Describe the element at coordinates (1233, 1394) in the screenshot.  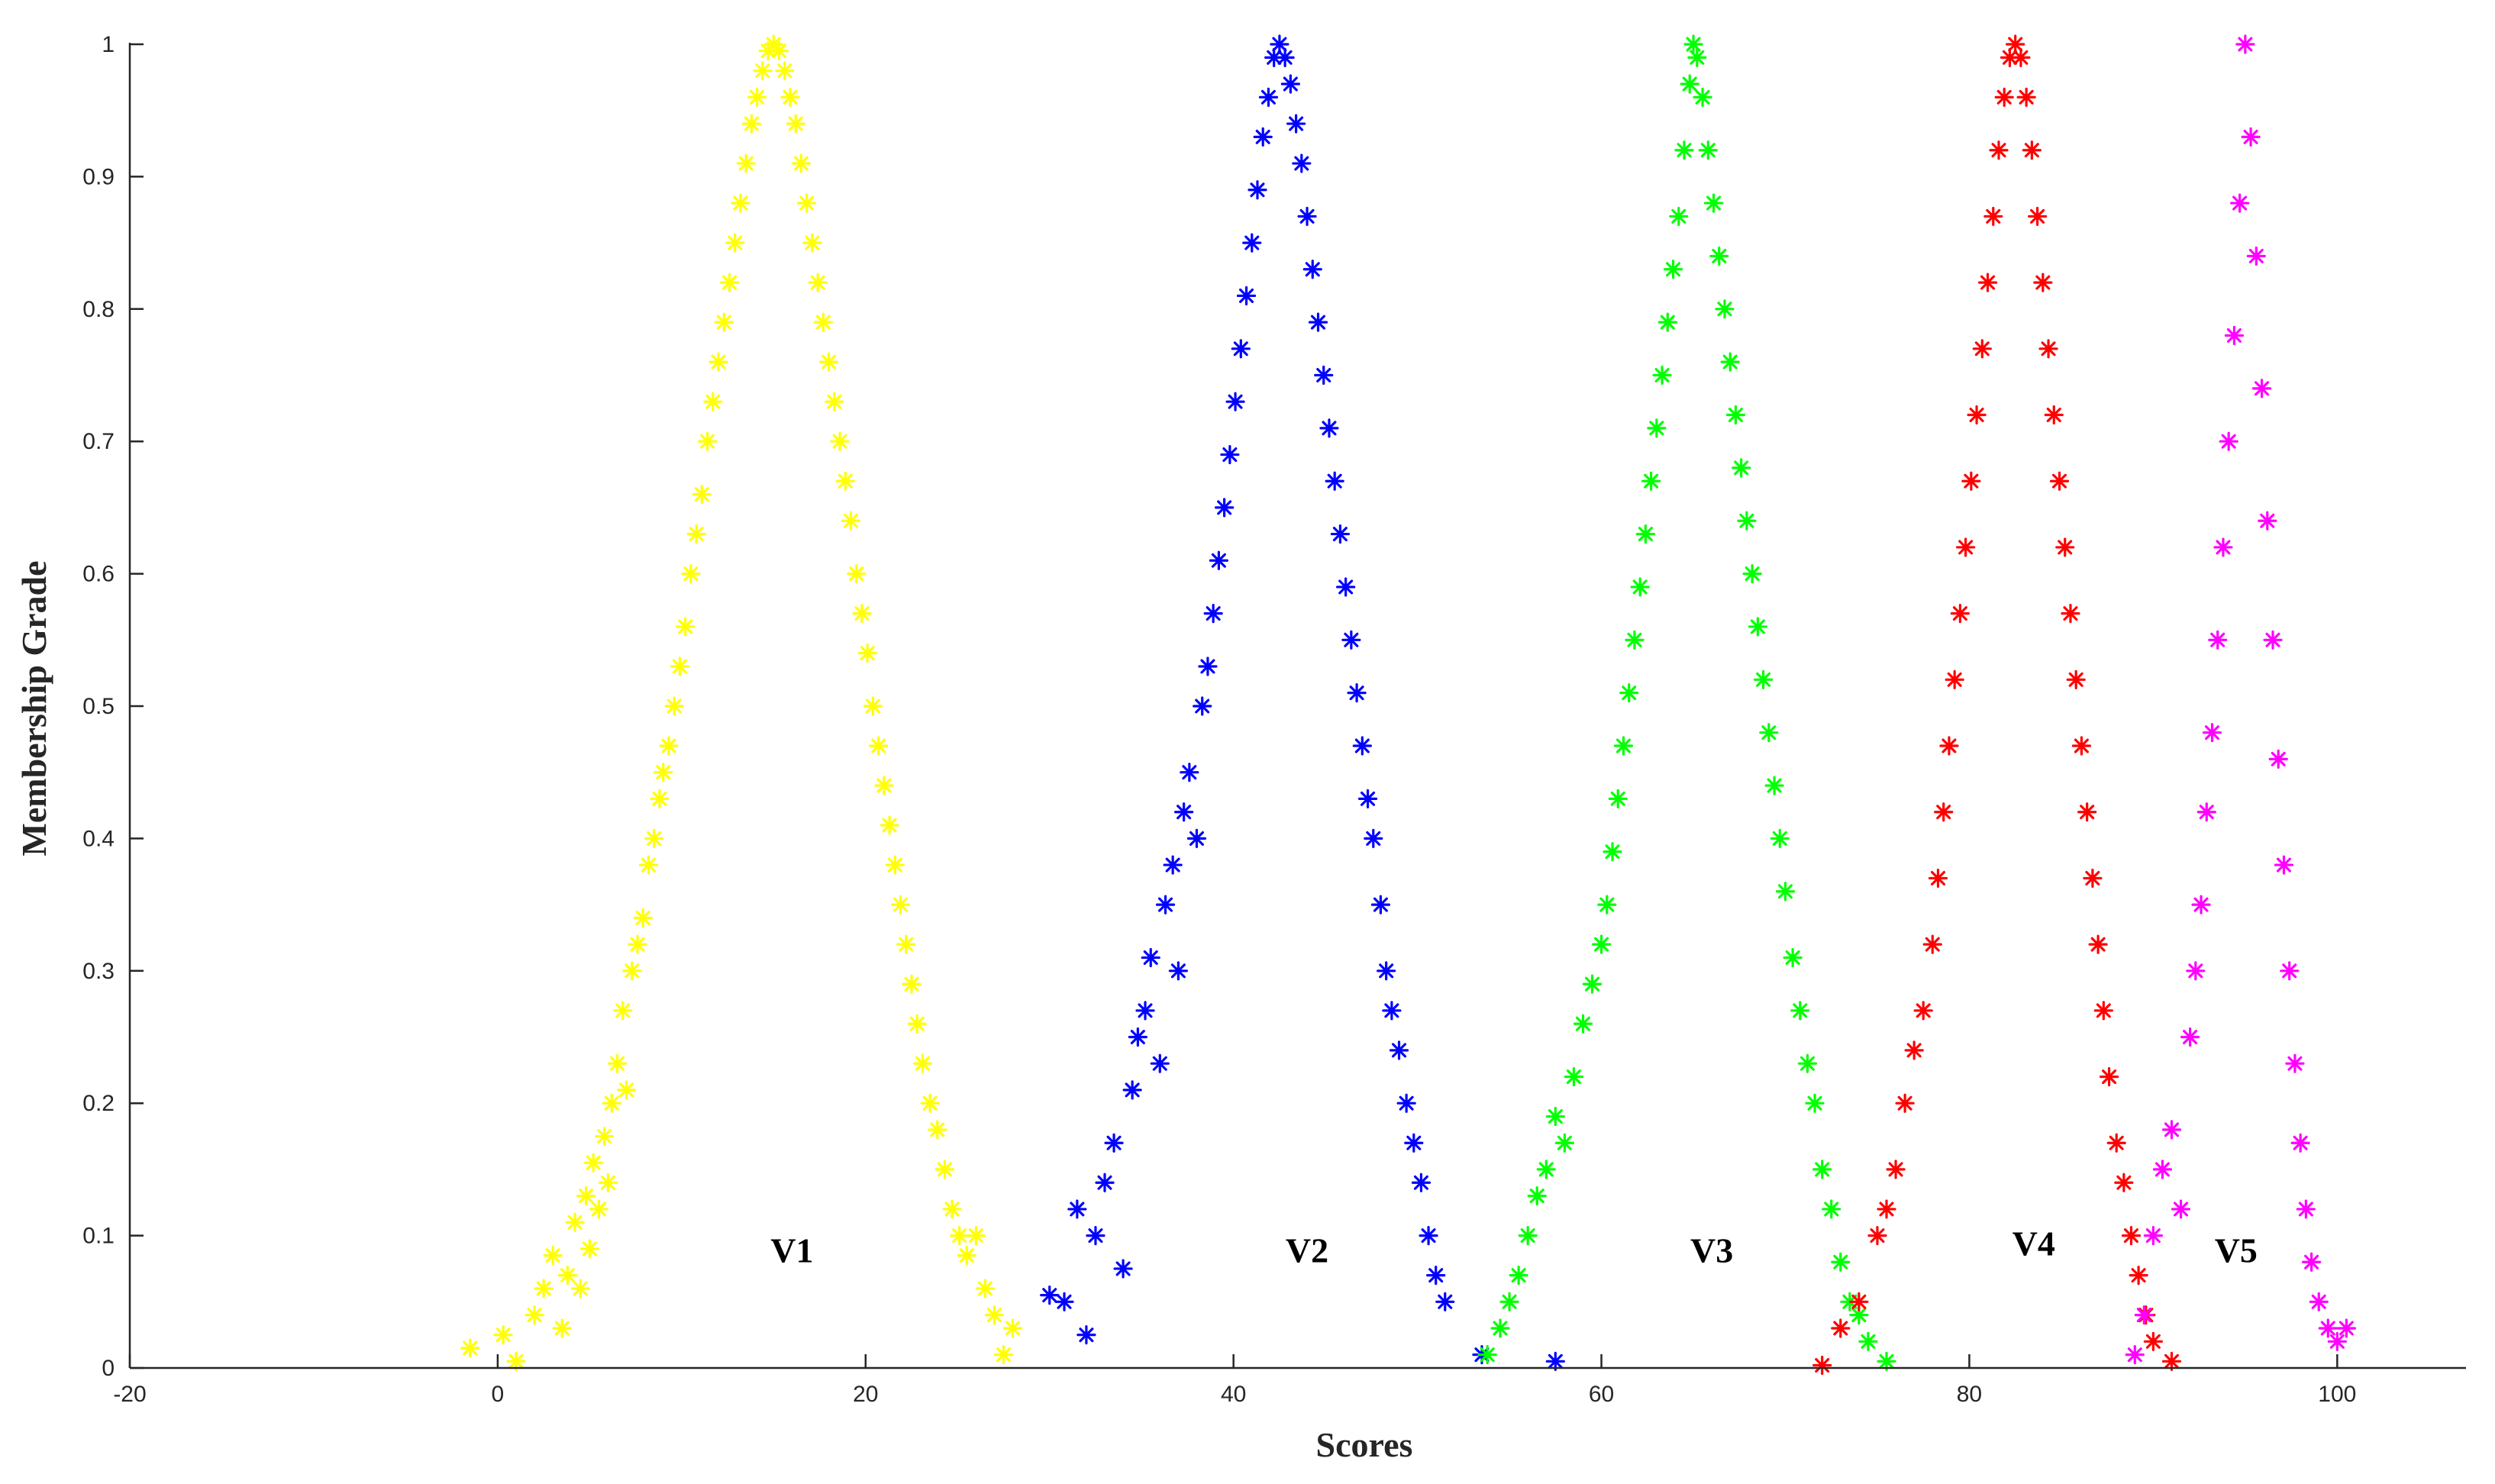
I see `x-tick-label: 40` at that location.